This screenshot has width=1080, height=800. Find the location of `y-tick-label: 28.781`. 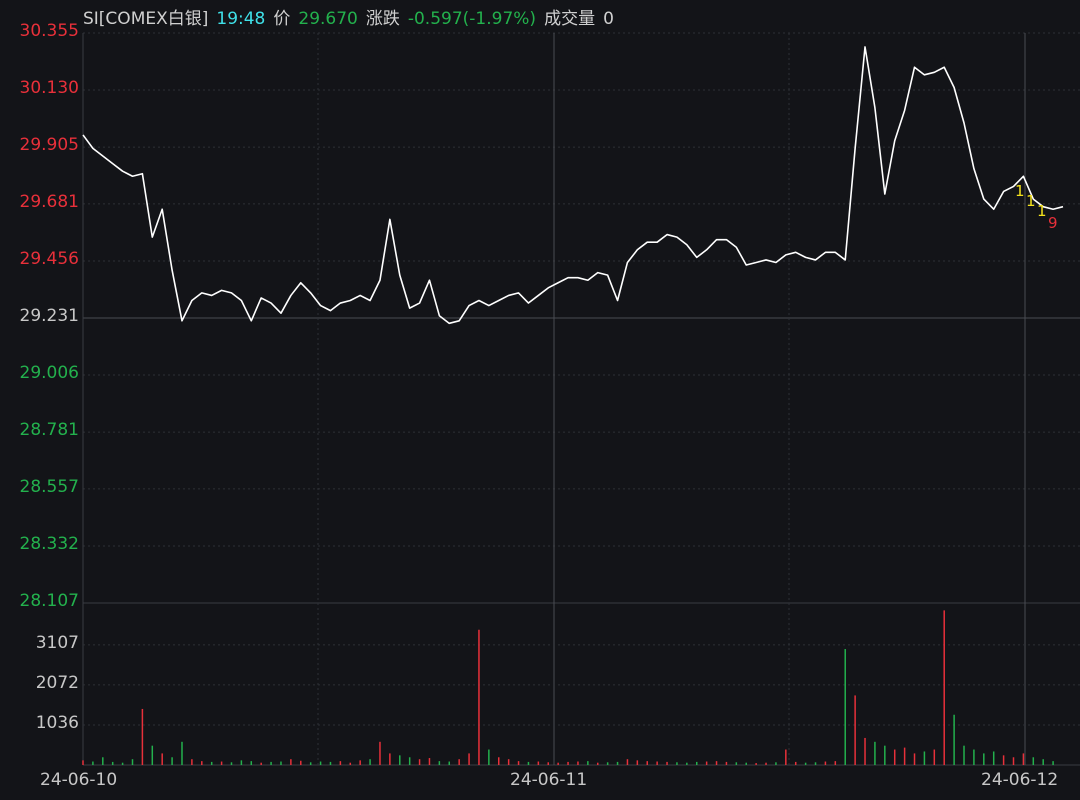

y-tick-label: 28.781 is located at coordinates (49, 430).